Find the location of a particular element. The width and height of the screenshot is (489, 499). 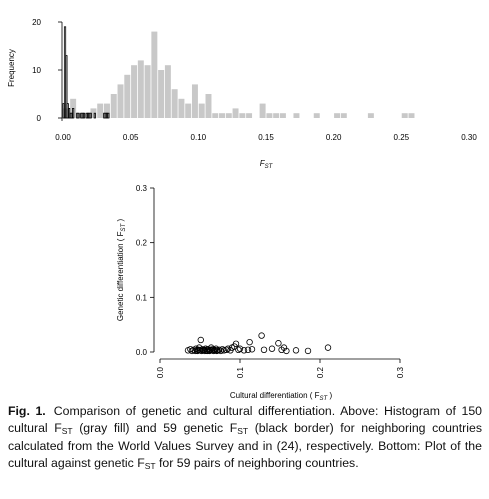

caption-text-2: (gray fill) and 59 genetic F is located at coordinates (155, 428).